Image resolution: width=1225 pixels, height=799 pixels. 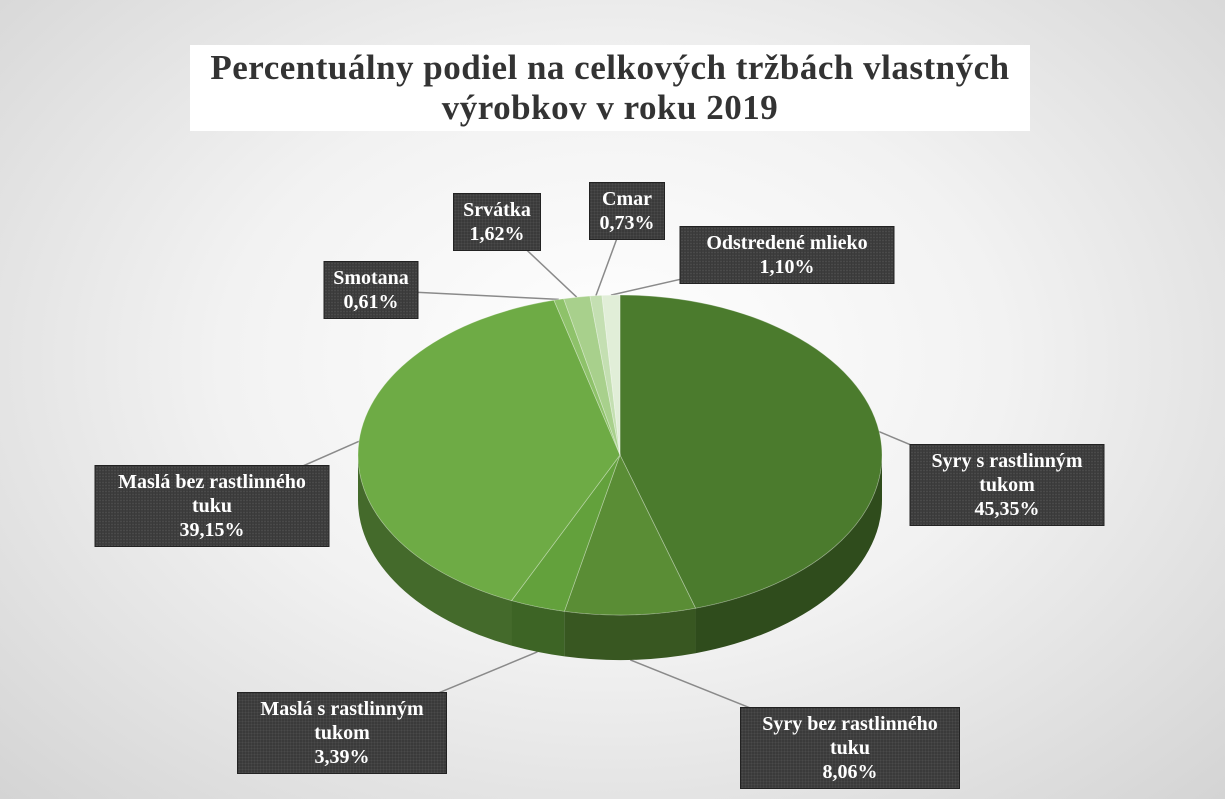 I want to click on label-value: 1,10%, so click(x=787, y=267).